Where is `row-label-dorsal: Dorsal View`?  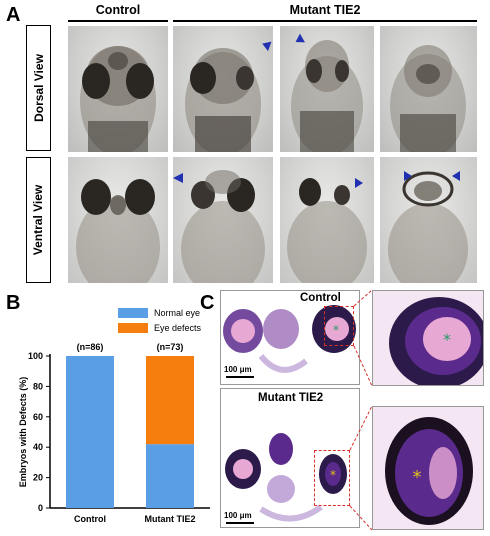 row-label-dorsal: Dorsal View is located at coordinates (38, 88).